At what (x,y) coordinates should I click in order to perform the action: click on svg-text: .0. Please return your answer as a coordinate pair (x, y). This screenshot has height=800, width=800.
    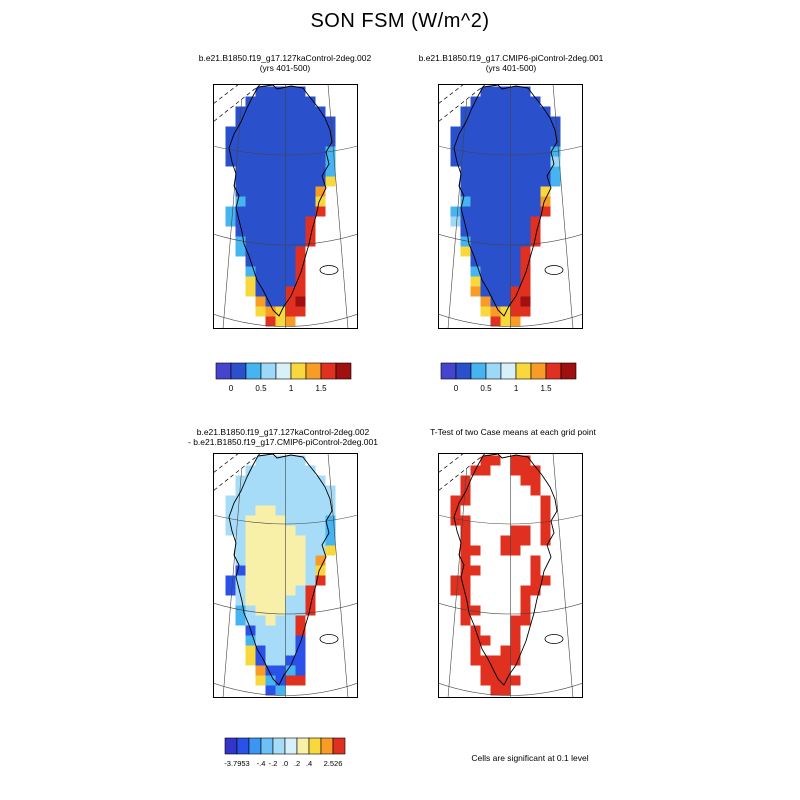
    Looking at the image, I should click on (285, 763).